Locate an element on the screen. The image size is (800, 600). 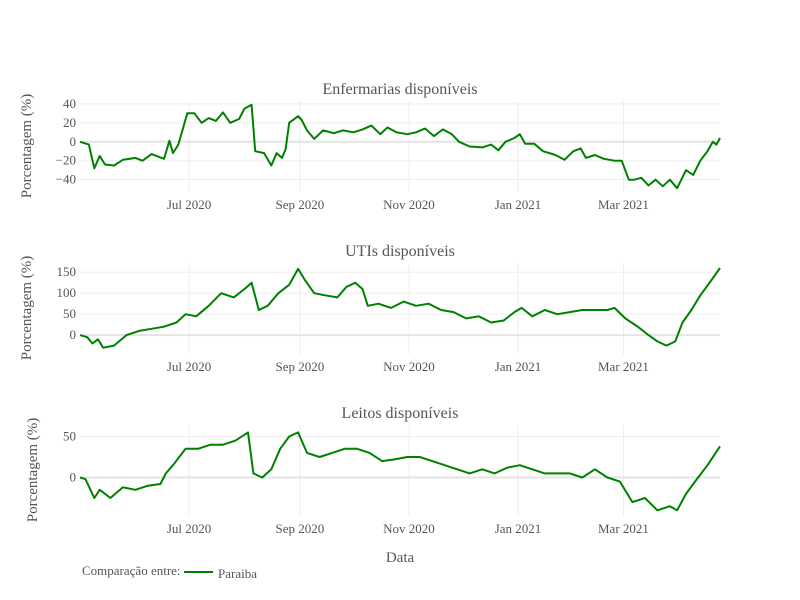
y-tick-label: 20 is located at coordinates (69, 122).